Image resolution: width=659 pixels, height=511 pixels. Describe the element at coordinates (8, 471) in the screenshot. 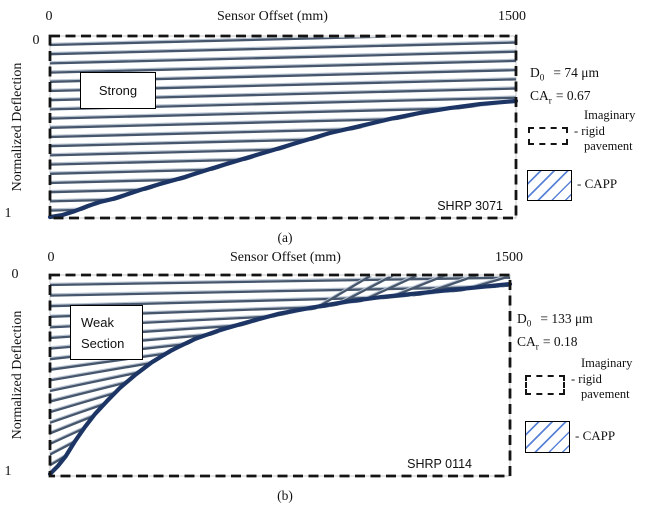

I see `chart-b-y-tick-1: 1` at that location.